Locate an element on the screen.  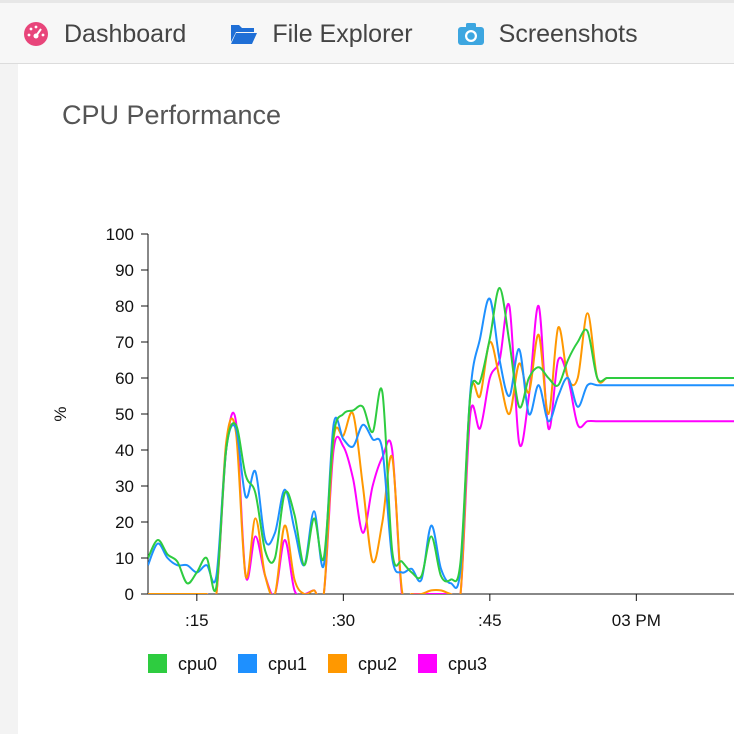
top-border-line is located at coordinates (367, 1).